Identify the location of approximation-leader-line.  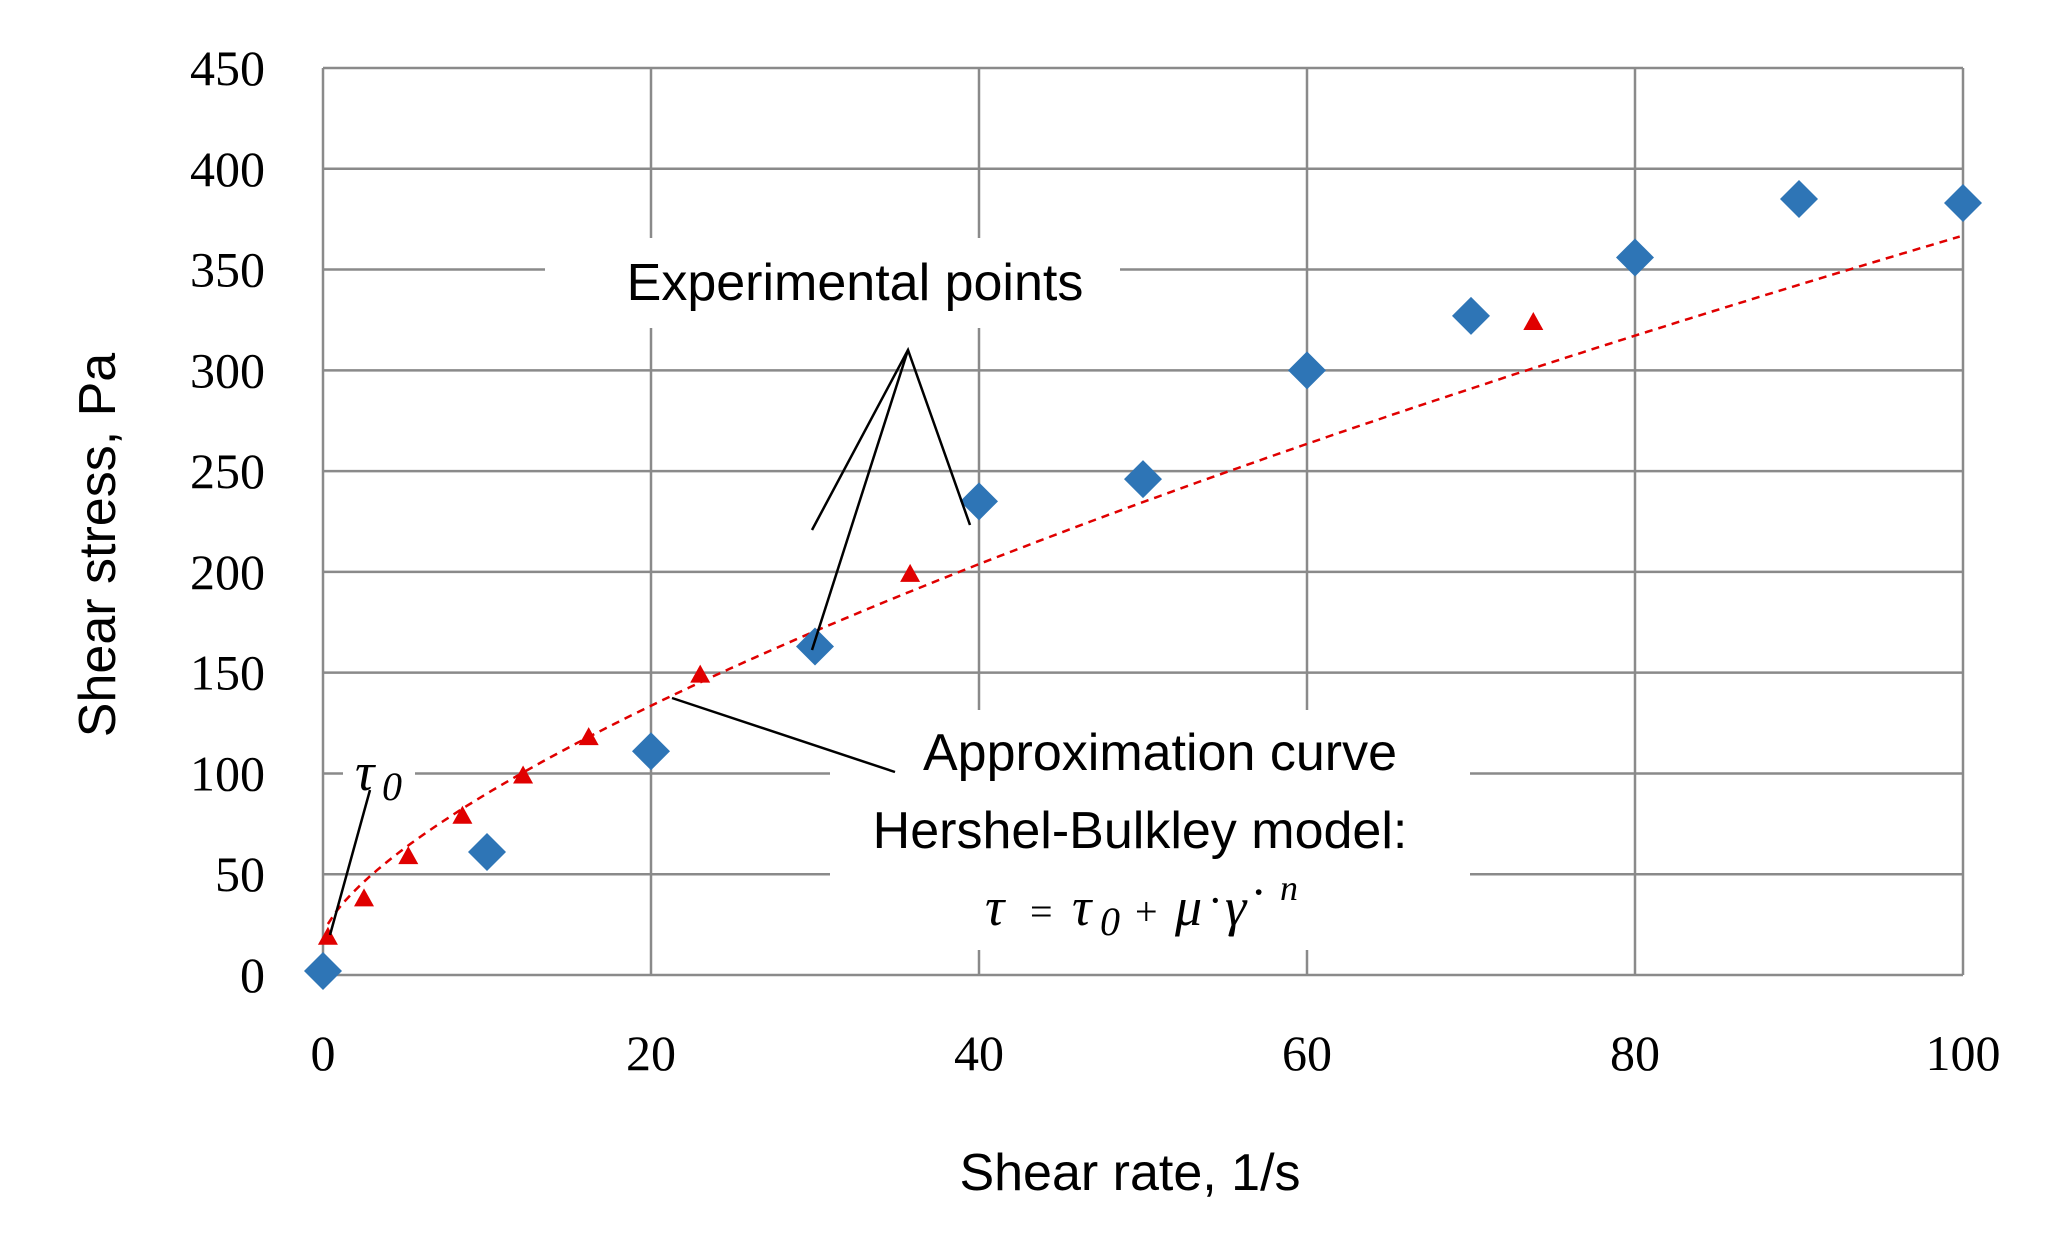
(783, 735).